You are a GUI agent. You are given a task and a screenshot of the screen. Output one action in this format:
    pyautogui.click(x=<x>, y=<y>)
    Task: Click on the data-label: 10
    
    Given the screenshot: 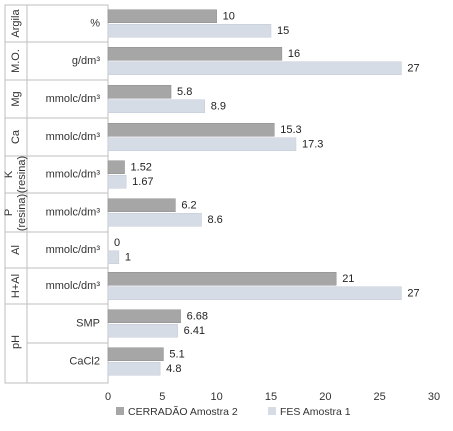 What is the action you would take?
    pyautogui.click(x=229, y=16)
    